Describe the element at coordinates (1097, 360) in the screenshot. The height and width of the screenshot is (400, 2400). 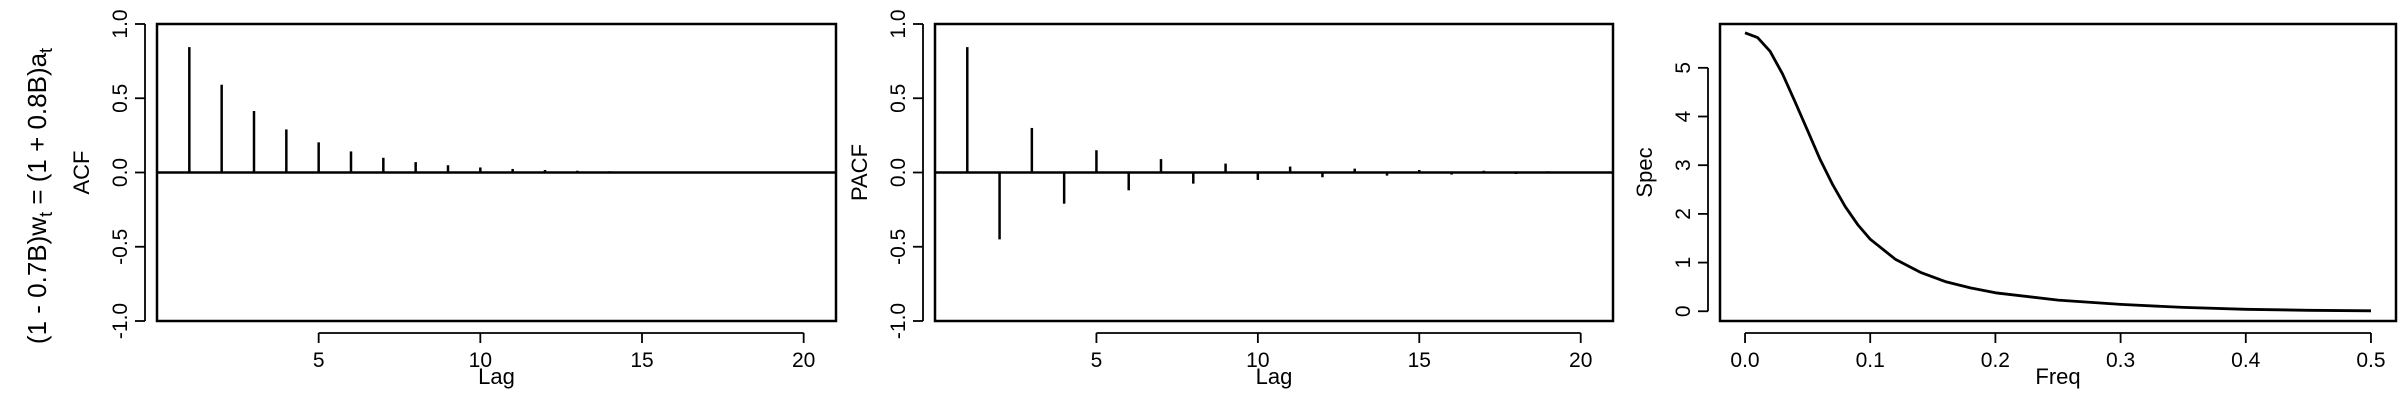
I see `pacf-x-tick-label: 5` at that location.